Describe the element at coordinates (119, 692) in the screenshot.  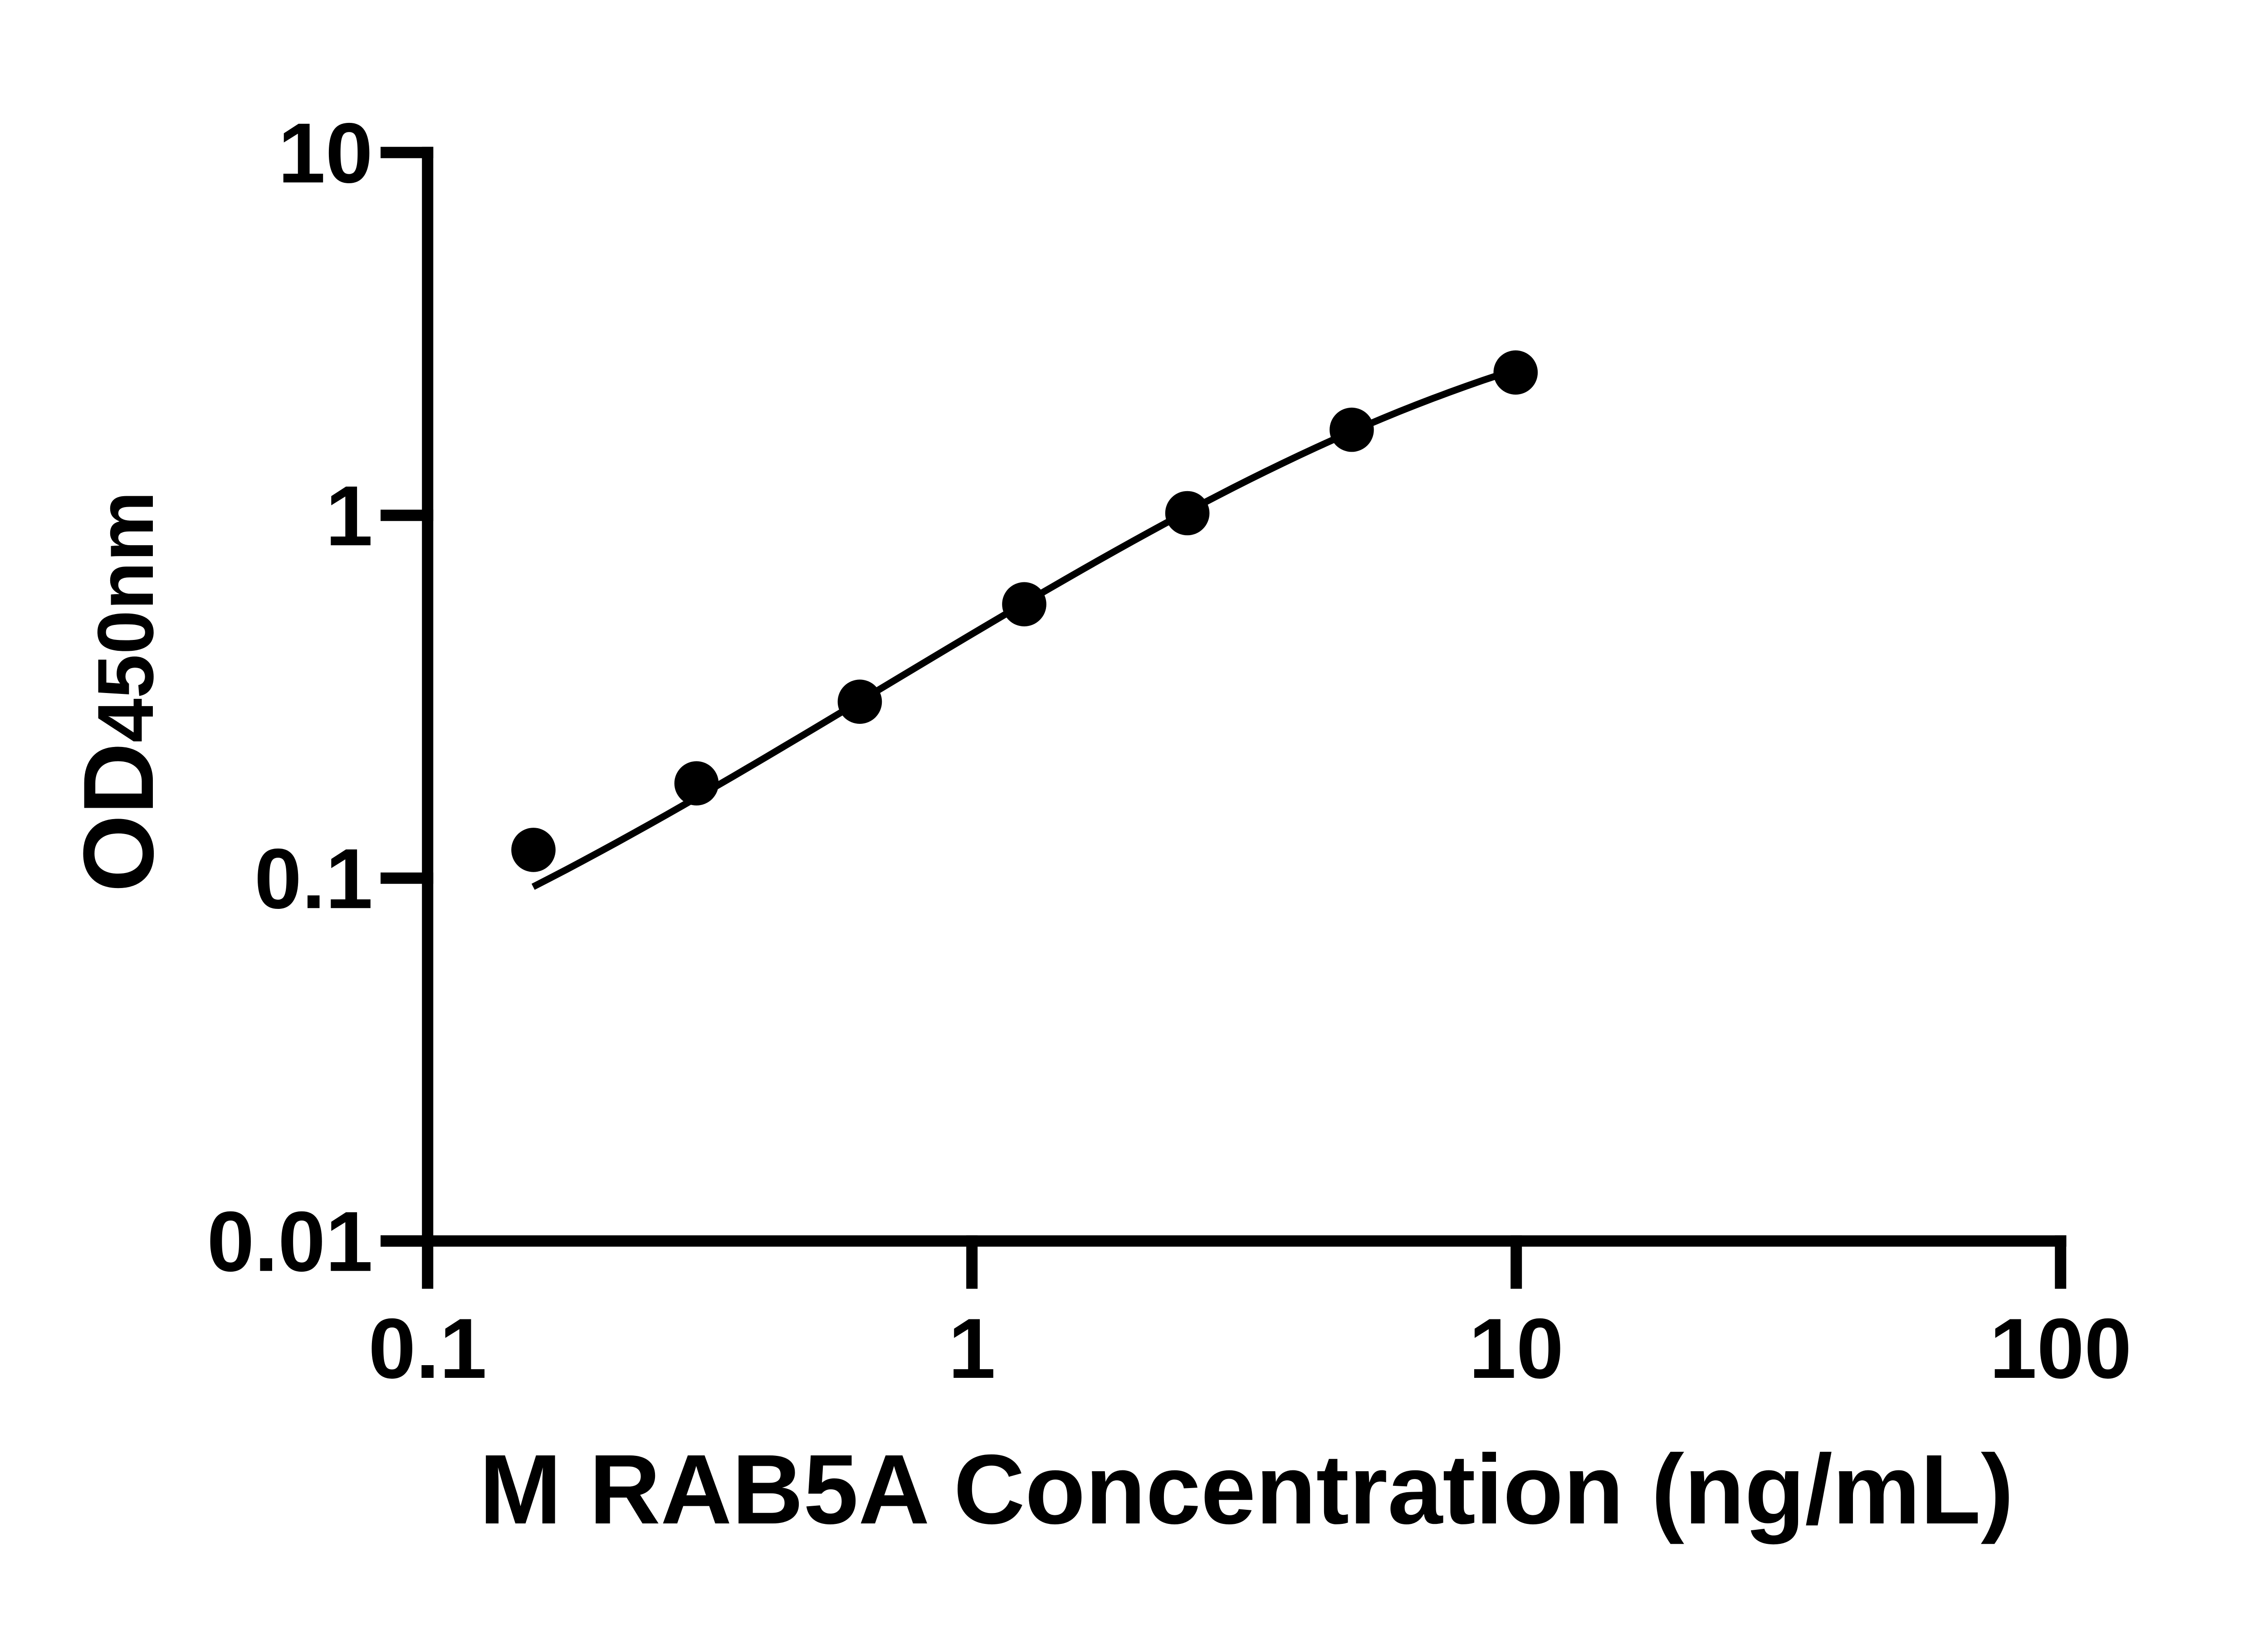
I see `svg-text: OD450nm` at that location.